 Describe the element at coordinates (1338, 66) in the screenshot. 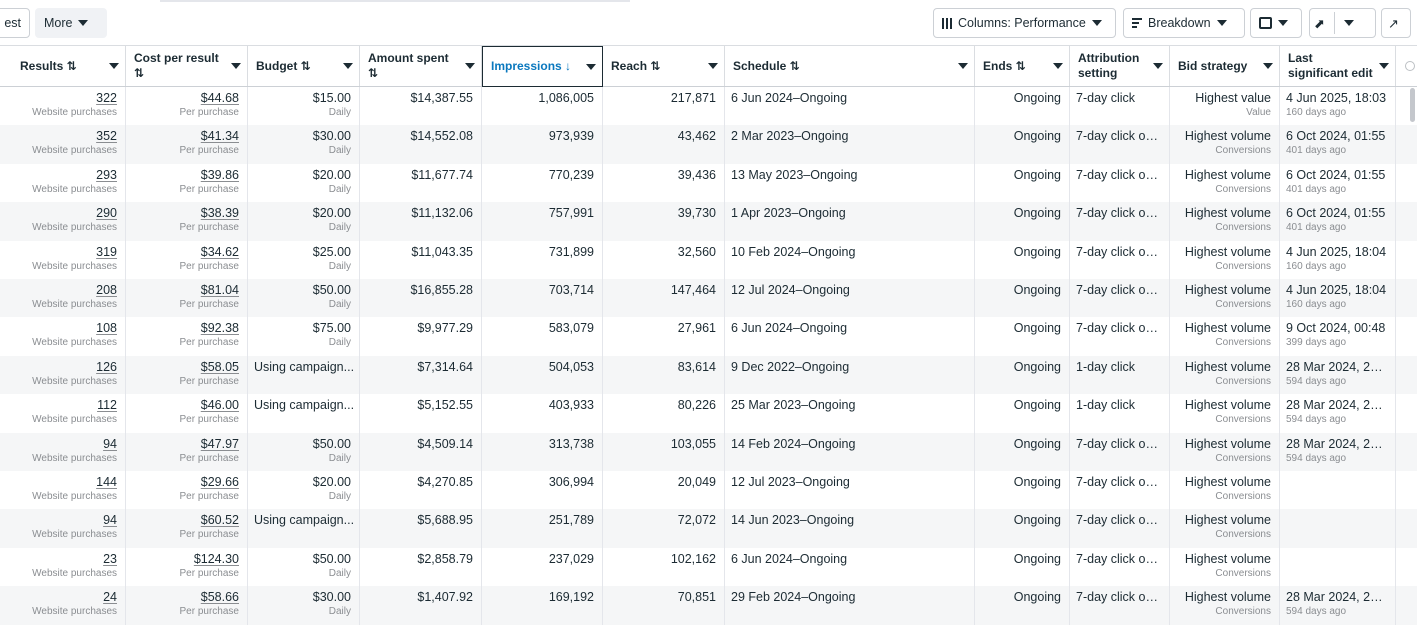

I see `col-last-edit: Last significant edit` at that location.